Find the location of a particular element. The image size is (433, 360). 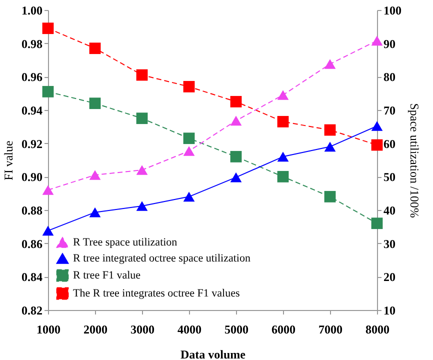

y-tick-label: 0.82 is located at coordinates (32, 311).